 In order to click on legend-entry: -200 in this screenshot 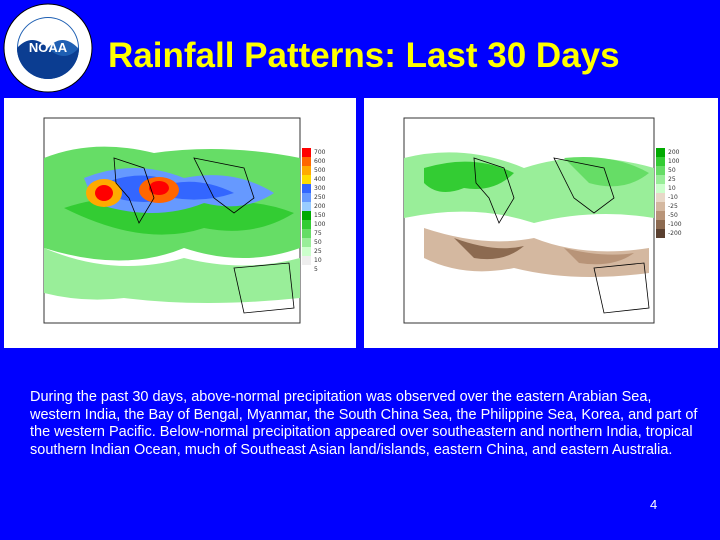, I will do `click(675, 233)`.